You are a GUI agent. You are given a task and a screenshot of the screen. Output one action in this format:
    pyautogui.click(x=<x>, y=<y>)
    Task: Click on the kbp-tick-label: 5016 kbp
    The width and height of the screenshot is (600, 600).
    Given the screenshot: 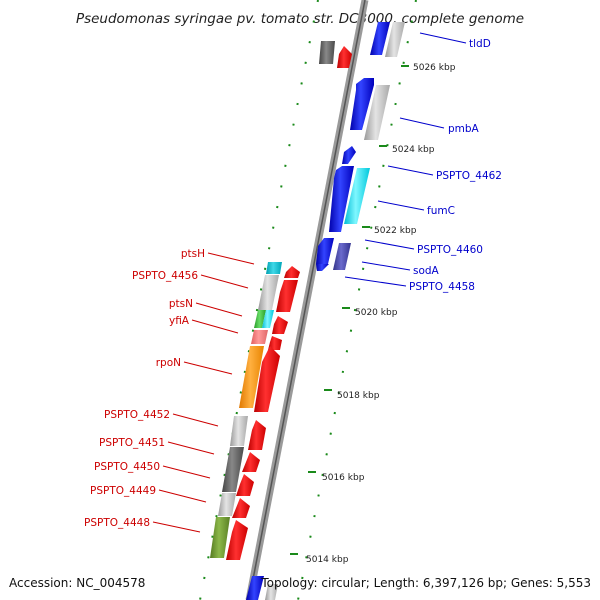 What is the action you would take?
    pyautogui.click(x=343, y=478)
    